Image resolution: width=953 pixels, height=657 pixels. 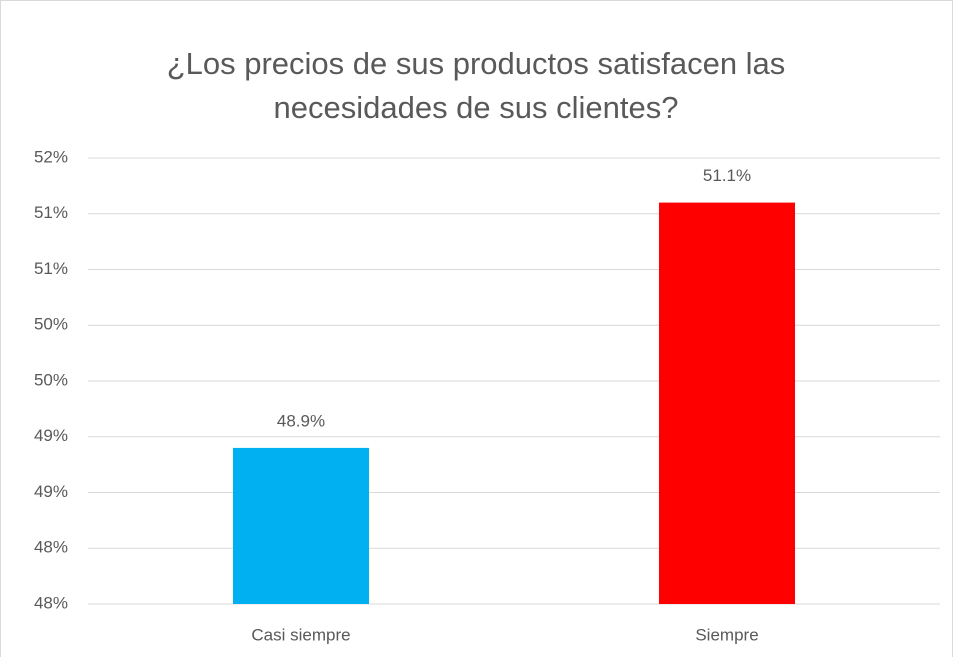 I want to click on data-label: 51.1%, so click(x=727, y=175).